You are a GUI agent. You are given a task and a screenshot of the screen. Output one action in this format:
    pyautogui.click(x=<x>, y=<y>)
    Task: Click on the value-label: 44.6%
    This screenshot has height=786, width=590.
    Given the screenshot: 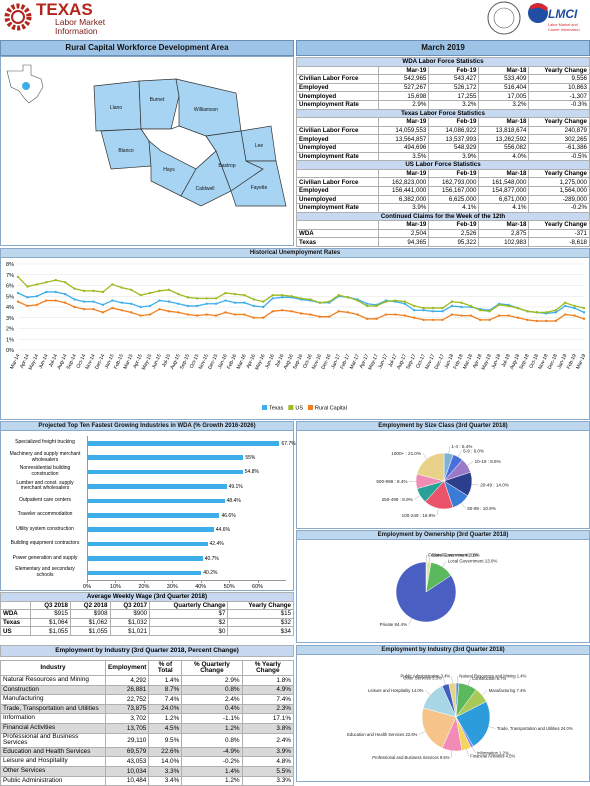 What is the action you would take?
    pyautogui.click(x=223, y=530)
    